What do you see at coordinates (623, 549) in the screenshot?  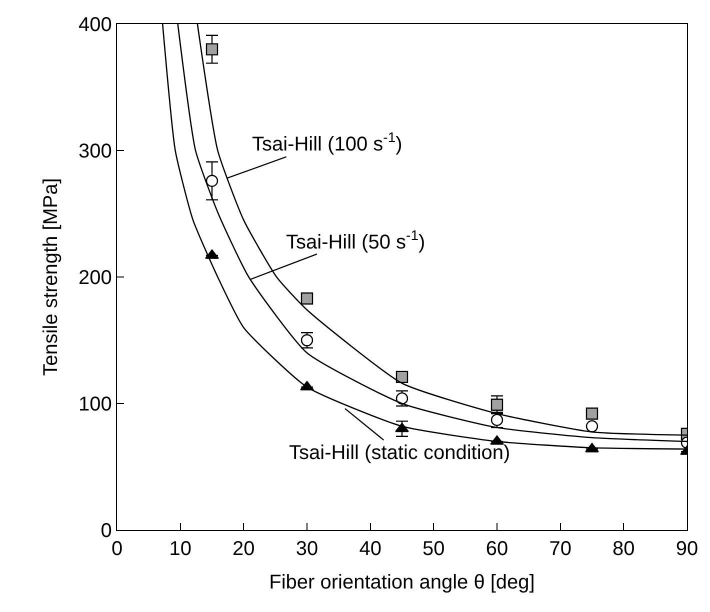 I see `x-tick-label: 80` at bounding box center [623, 549].